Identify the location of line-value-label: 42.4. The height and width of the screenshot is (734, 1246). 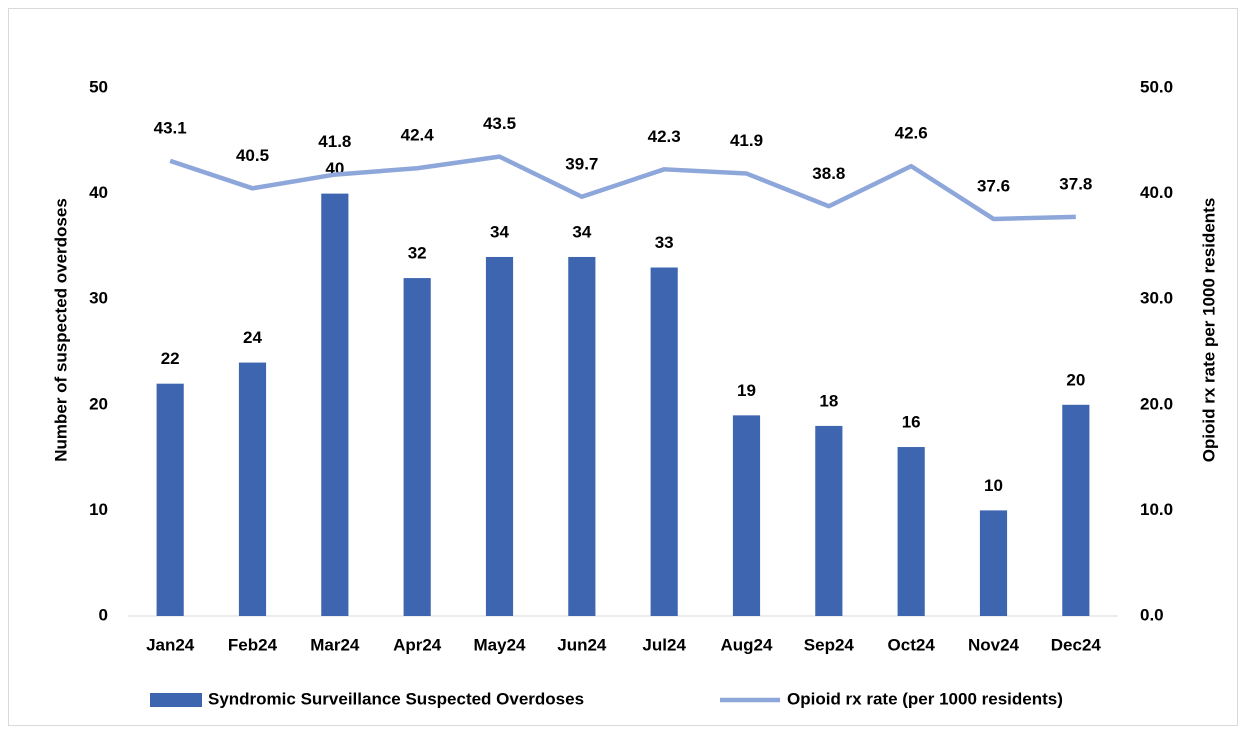
(418, 135).